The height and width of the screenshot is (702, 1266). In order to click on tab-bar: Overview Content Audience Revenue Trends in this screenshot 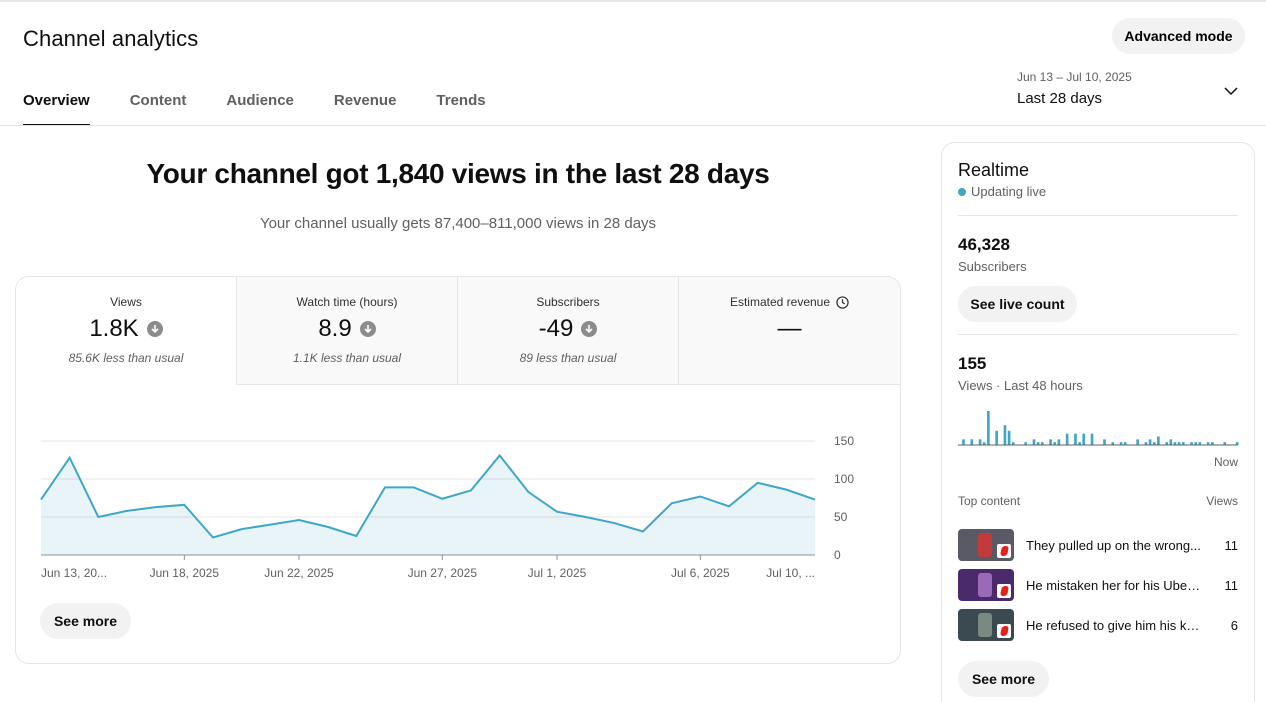, I will do `click(274, 109)`.